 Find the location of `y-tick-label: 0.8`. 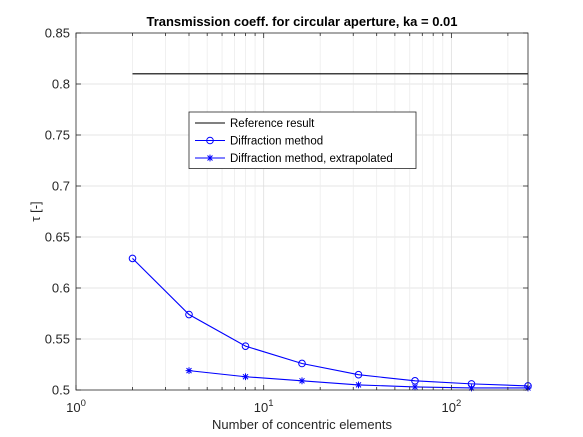

y-tick-label: 0.8 is located at coordinates (61, 84).